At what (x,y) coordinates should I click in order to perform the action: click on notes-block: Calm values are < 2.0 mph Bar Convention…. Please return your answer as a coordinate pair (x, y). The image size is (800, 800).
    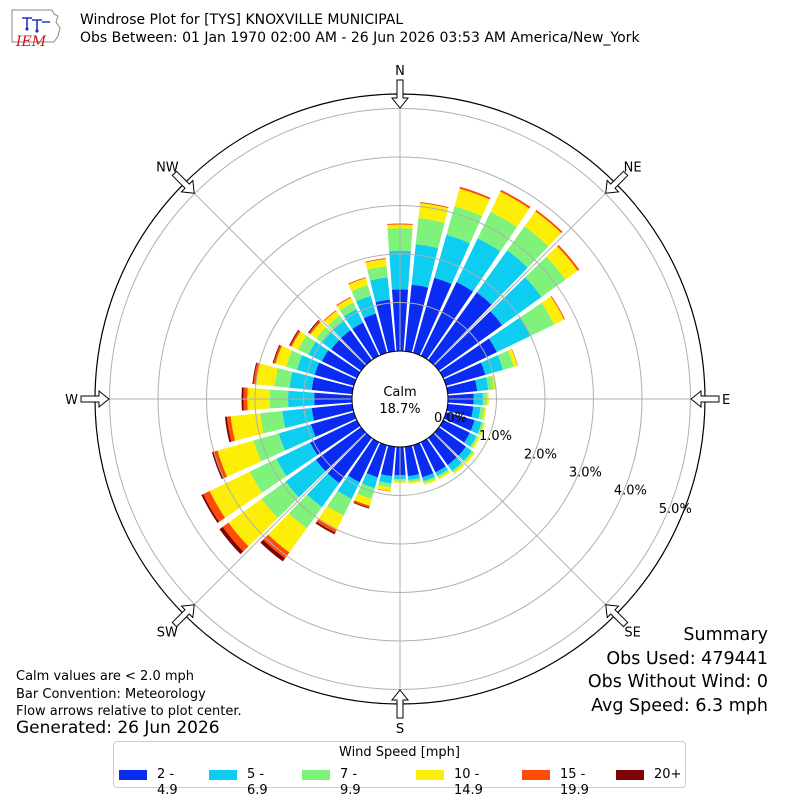
    Looking at the image, I should click on (129, 694).